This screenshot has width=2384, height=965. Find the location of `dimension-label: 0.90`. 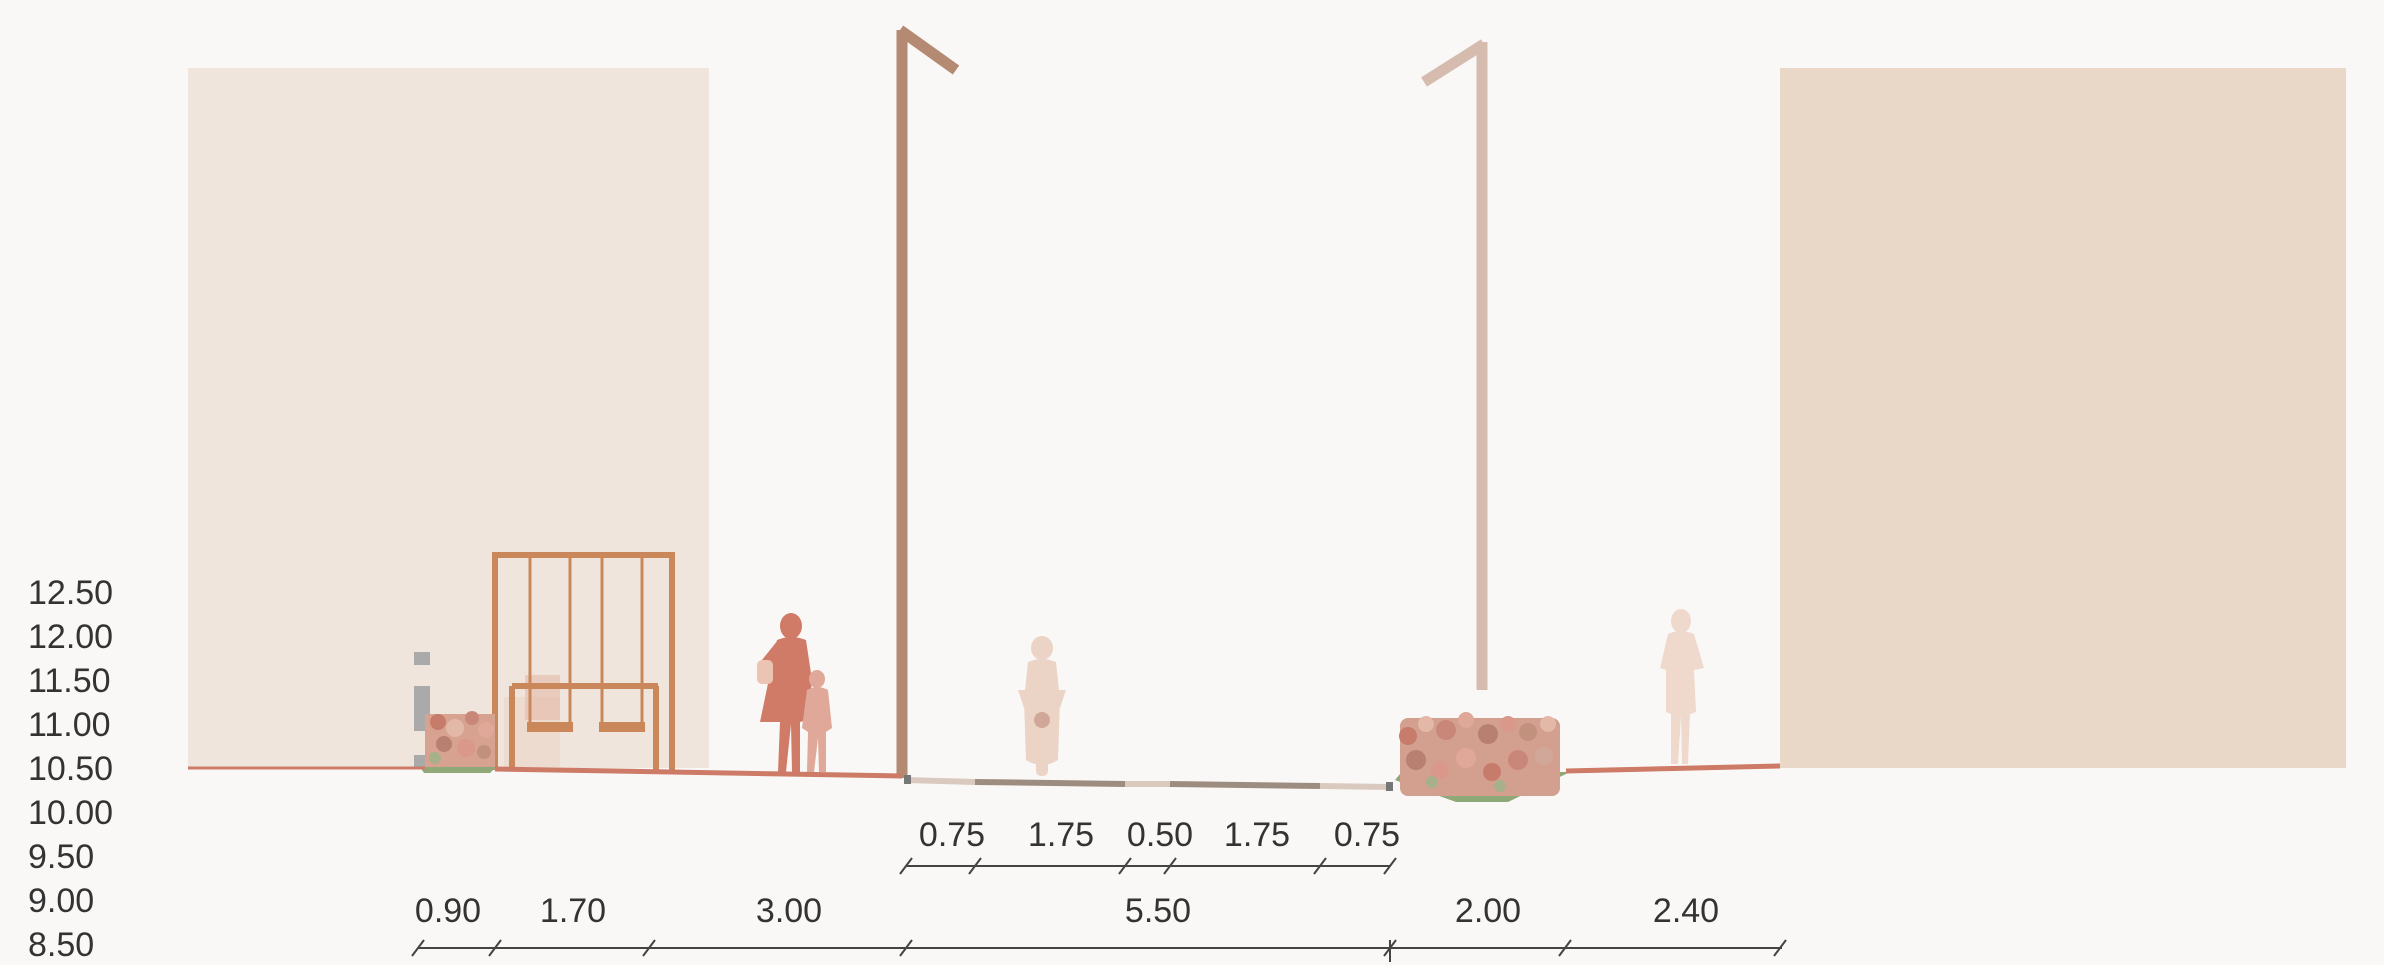

dimension-label: 0.90 is located at coordinates (448, 911).